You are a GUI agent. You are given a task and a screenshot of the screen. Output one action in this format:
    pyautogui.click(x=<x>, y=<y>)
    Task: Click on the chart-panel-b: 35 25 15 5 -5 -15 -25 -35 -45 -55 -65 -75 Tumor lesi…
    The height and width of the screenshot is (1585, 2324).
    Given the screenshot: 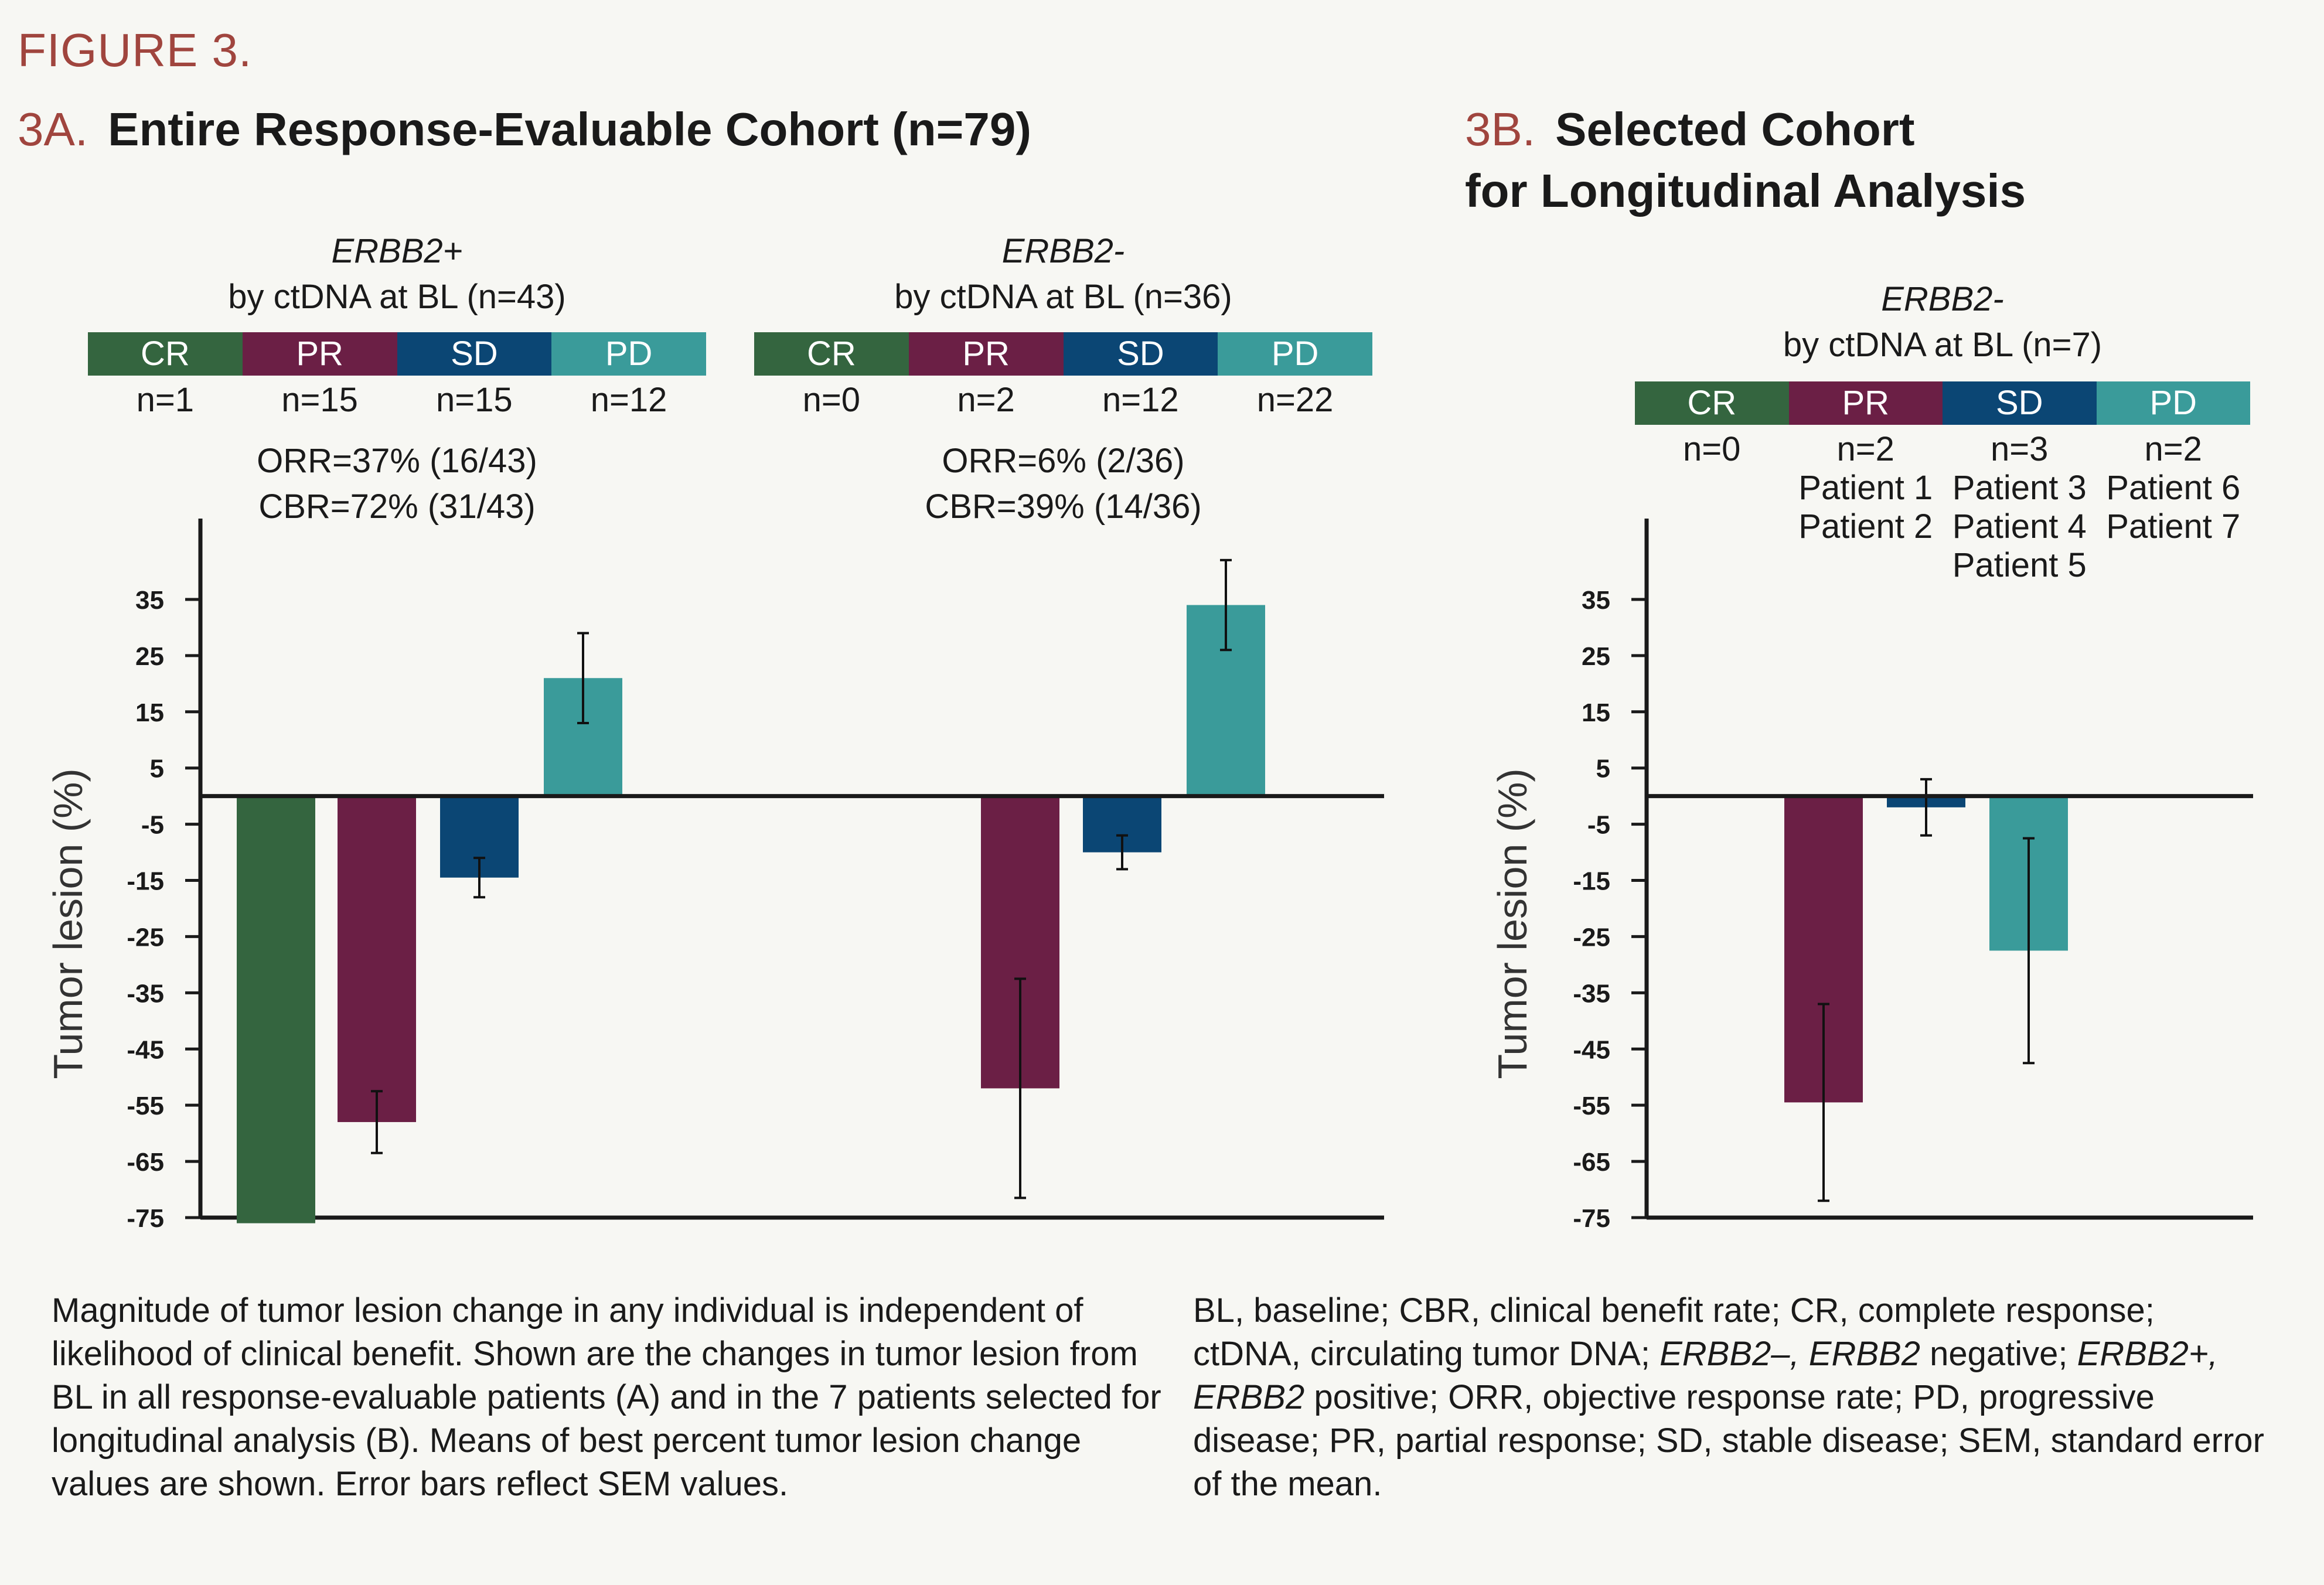 What is the action you would take?
    pyautogui.click(x=1871, y=876)
    